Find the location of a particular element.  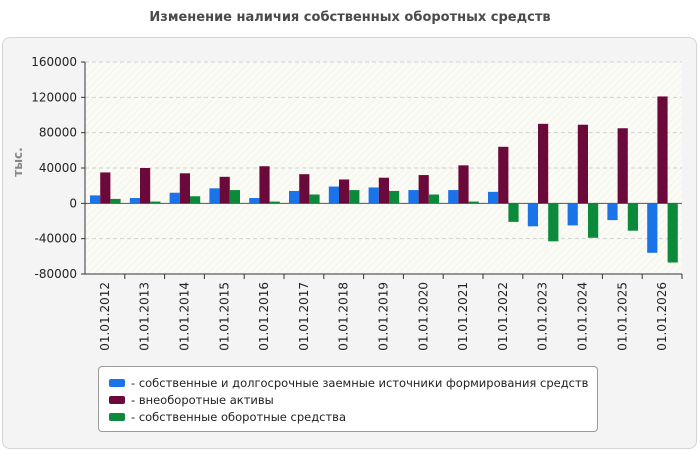

y-tick-label: -40000 is located at coordinates (55, 239).